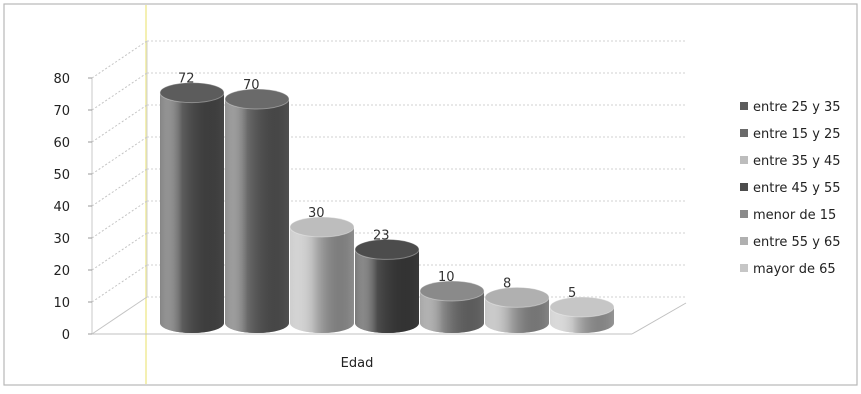 The image size is (861, 394). I want to click on data-label: 23, so click(381, 235).